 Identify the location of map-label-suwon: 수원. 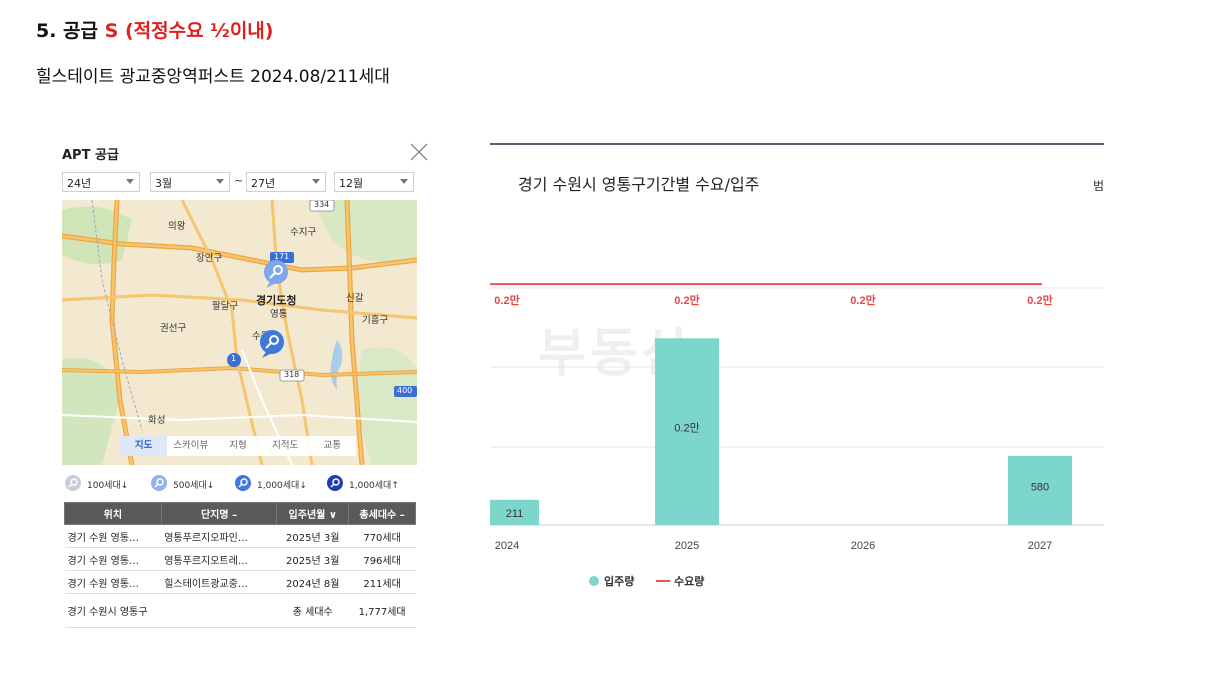
(261, 336).